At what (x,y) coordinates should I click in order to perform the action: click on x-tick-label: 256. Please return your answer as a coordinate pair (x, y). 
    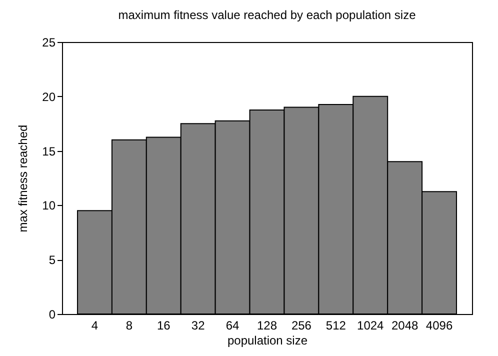
    Looking at the image, I should click on (301, 325).